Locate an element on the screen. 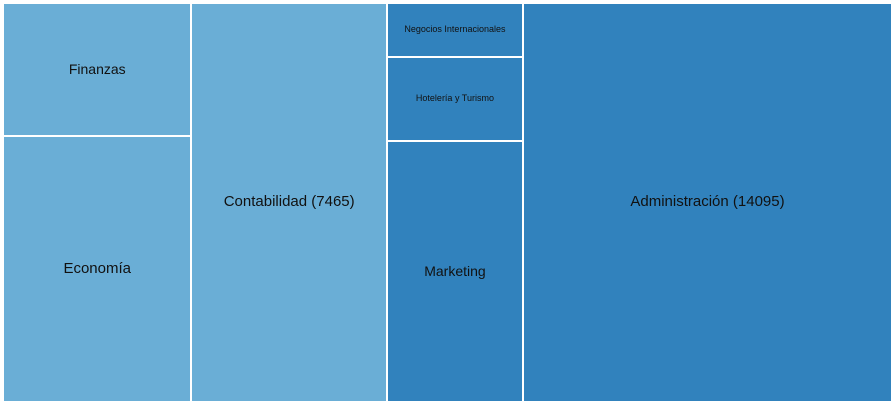 The width and height of the screenshot is (895, 405). treemap-tile-label: Finanzas is located at coordinates (97, 69).